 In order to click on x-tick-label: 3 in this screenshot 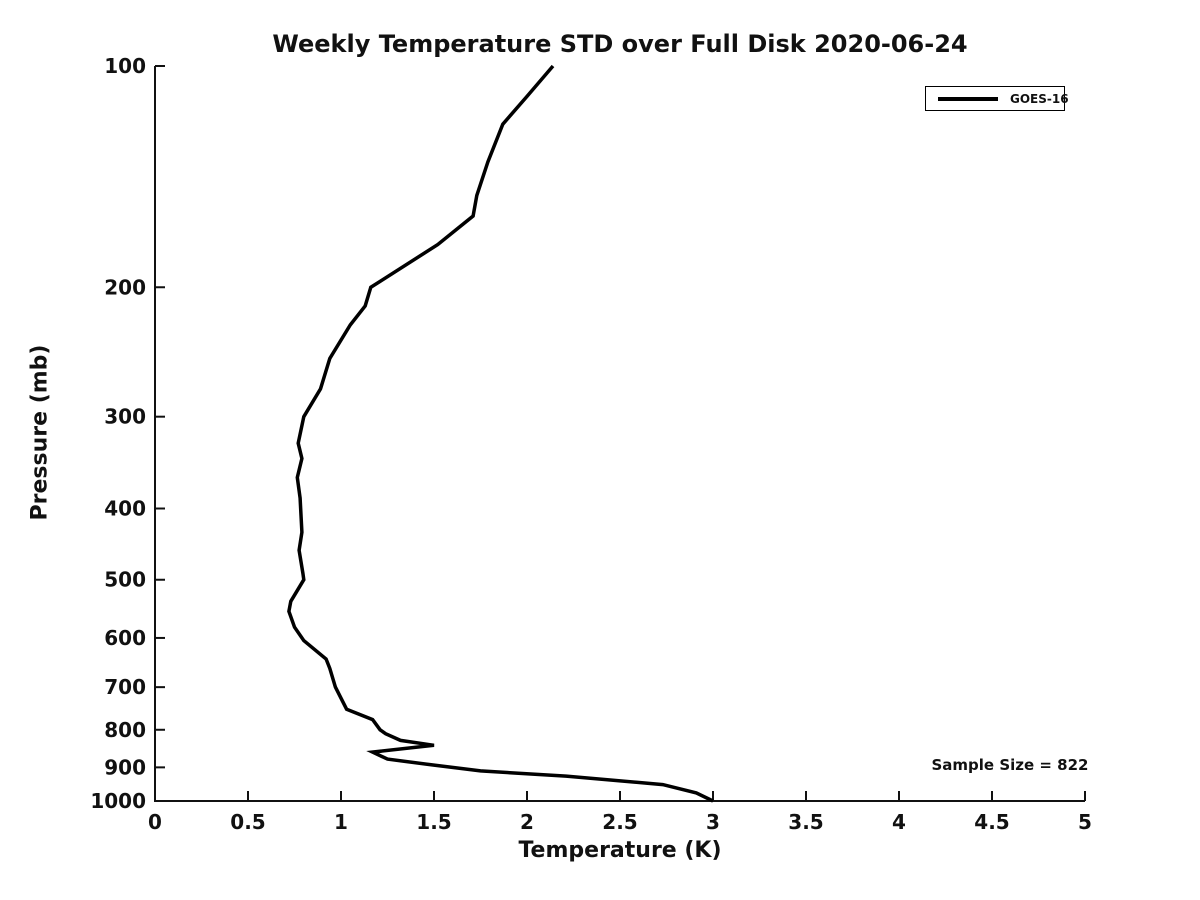, I will do `click(713, 822)`.